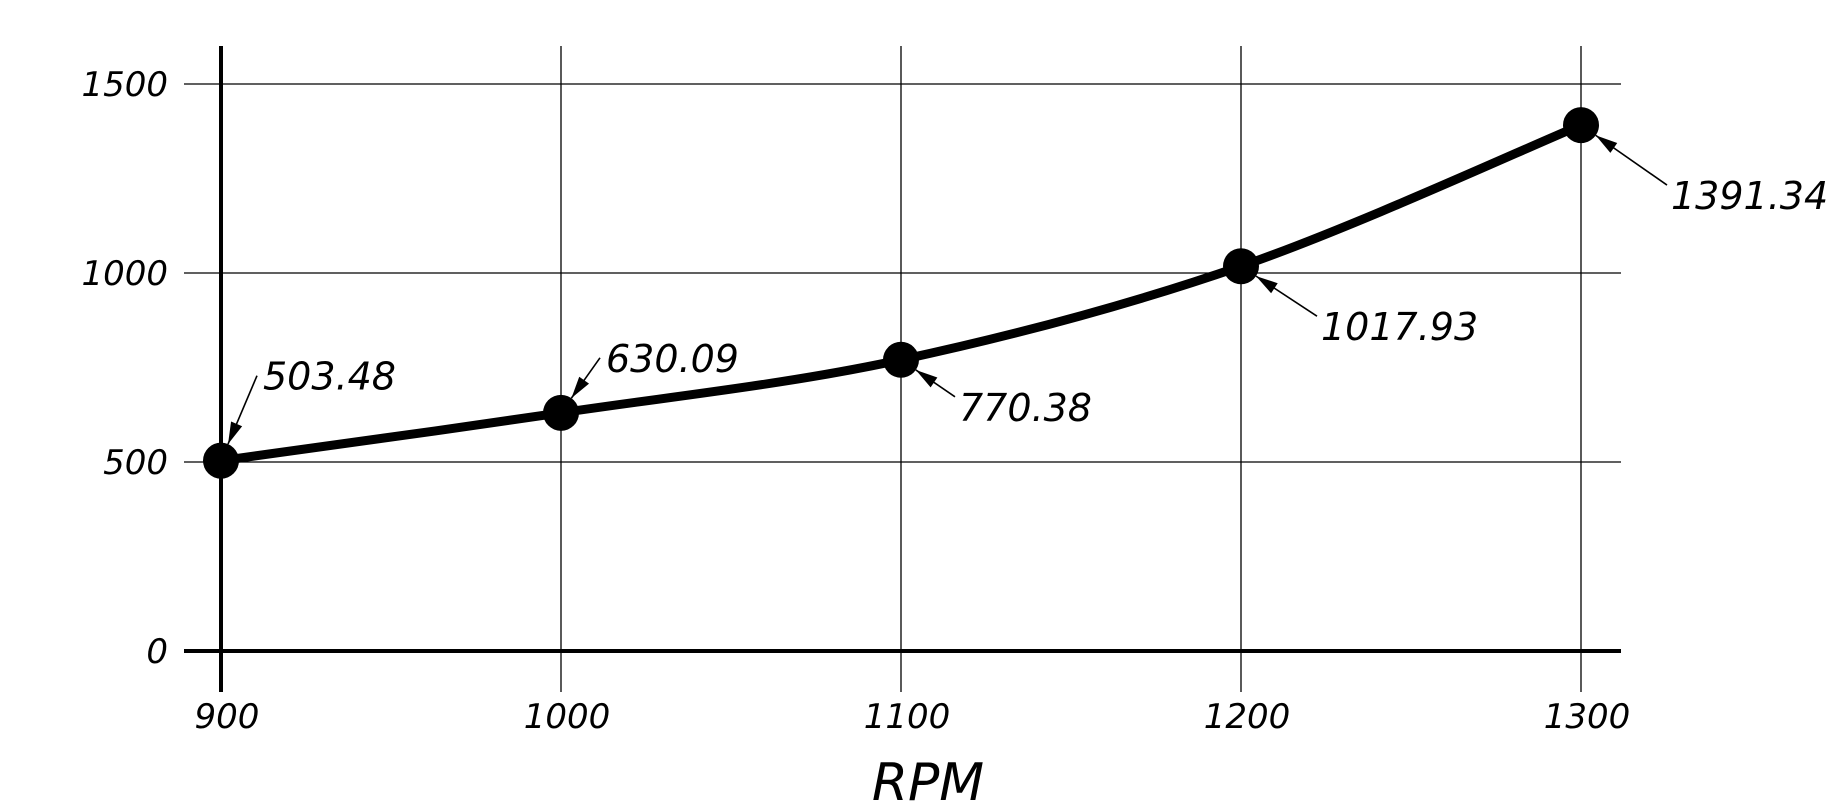 This screenshot has height=809, width=1845. I want to click on x-axis-title: RPM, so click(928, 781).